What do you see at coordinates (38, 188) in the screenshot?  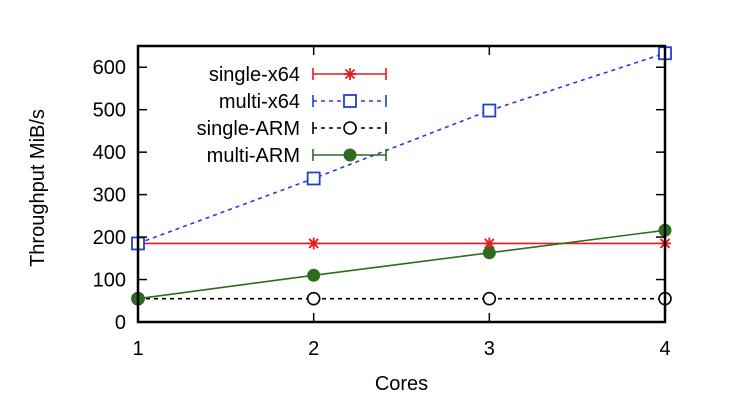 I see `y-axis-label: Throughput MiB/s` at bounding box center [38, 188].